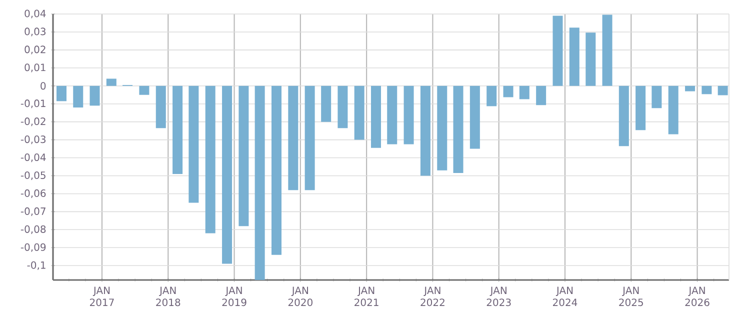  I want to click on x-tick-label: JAN 2018, so click(168, 296).